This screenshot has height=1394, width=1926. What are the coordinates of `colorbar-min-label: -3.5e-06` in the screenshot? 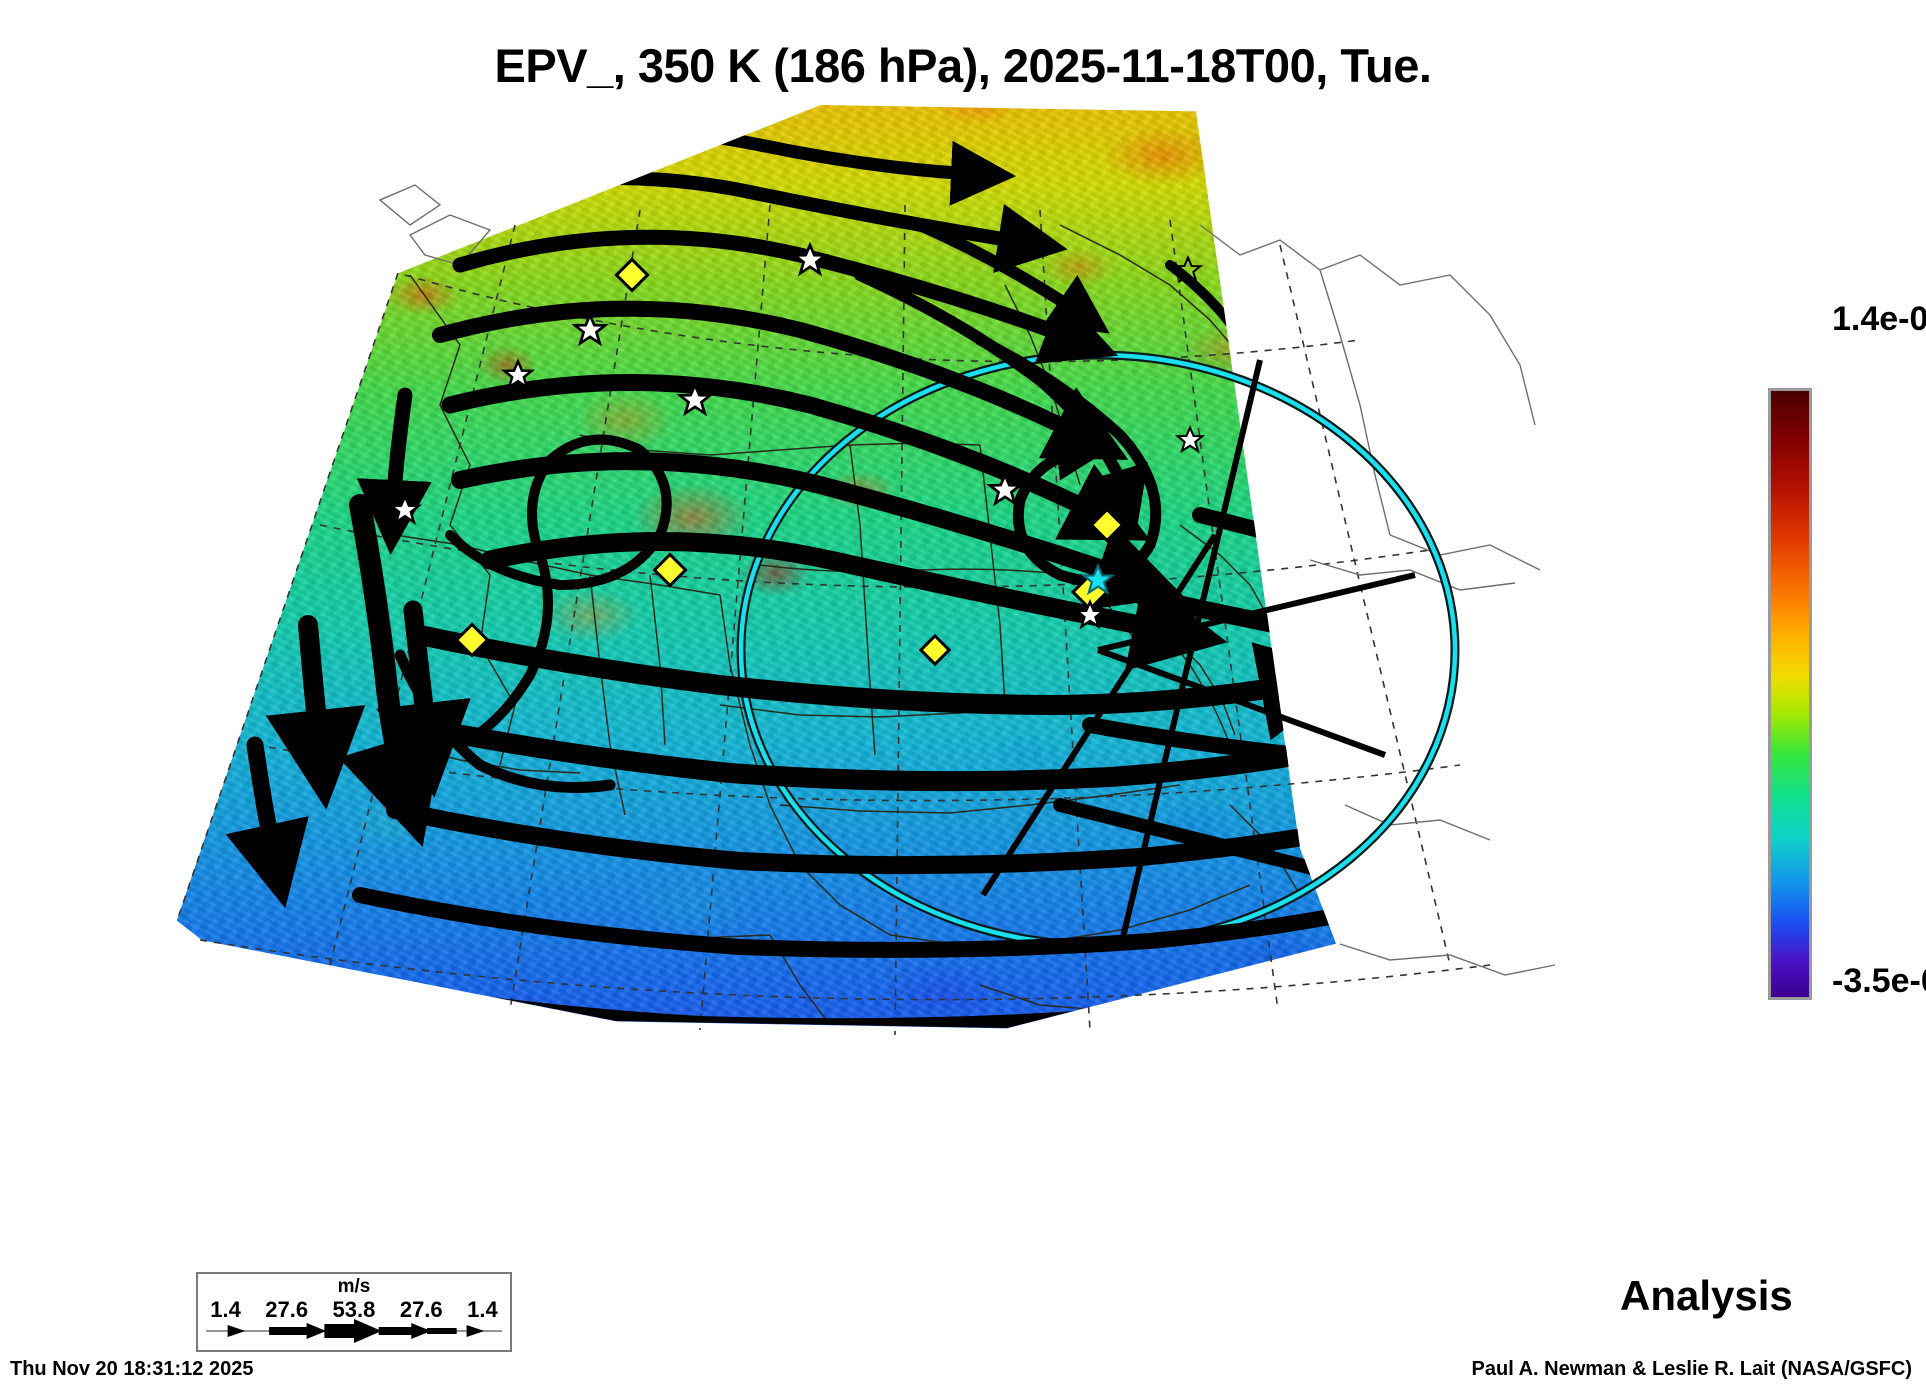 It's located at (1879, 981).